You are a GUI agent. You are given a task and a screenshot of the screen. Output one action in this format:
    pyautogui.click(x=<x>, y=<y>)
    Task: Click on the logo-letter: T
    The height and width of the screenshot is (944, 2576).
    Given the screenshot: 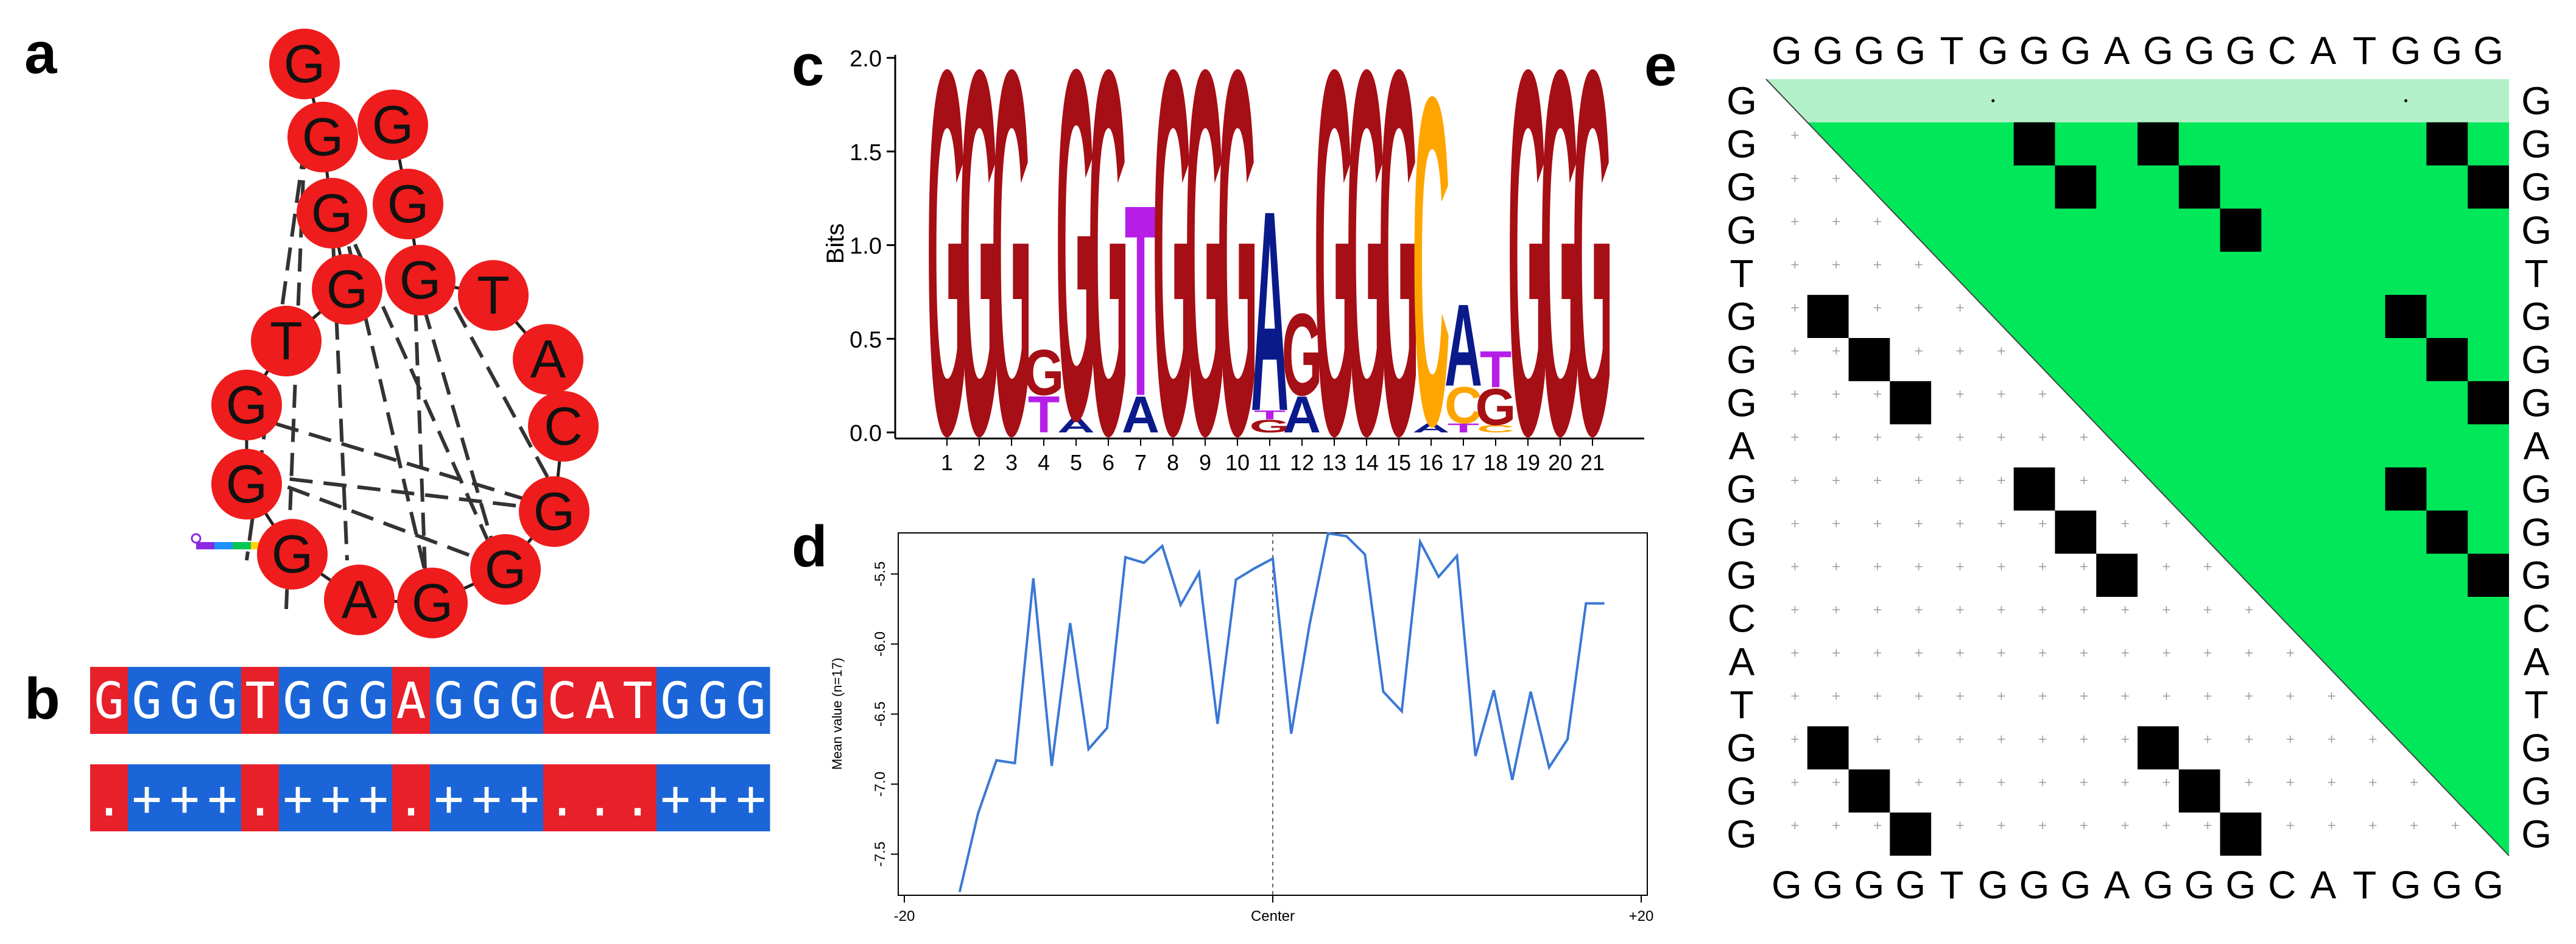 What is the action you would take?
    pyautogui.click(x=1270, y=414)
    